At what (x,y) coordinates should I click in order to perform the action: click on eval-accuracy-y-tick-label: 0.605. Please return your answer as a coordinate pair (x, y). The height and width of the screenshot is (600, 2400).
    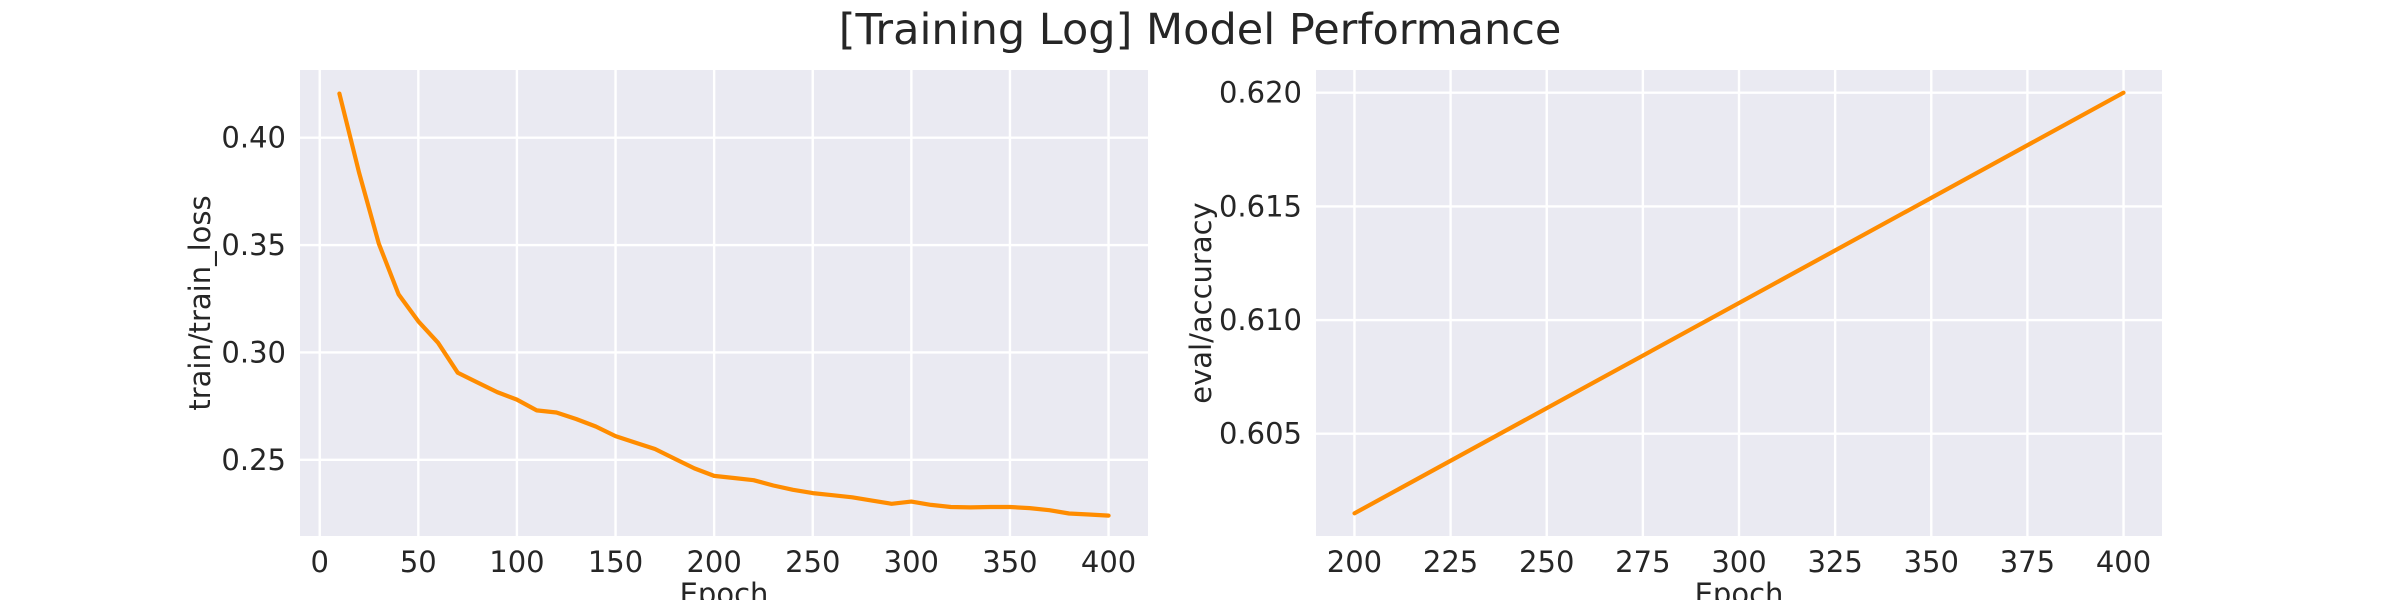
    Looking at the image, I should click on (1260, 434).